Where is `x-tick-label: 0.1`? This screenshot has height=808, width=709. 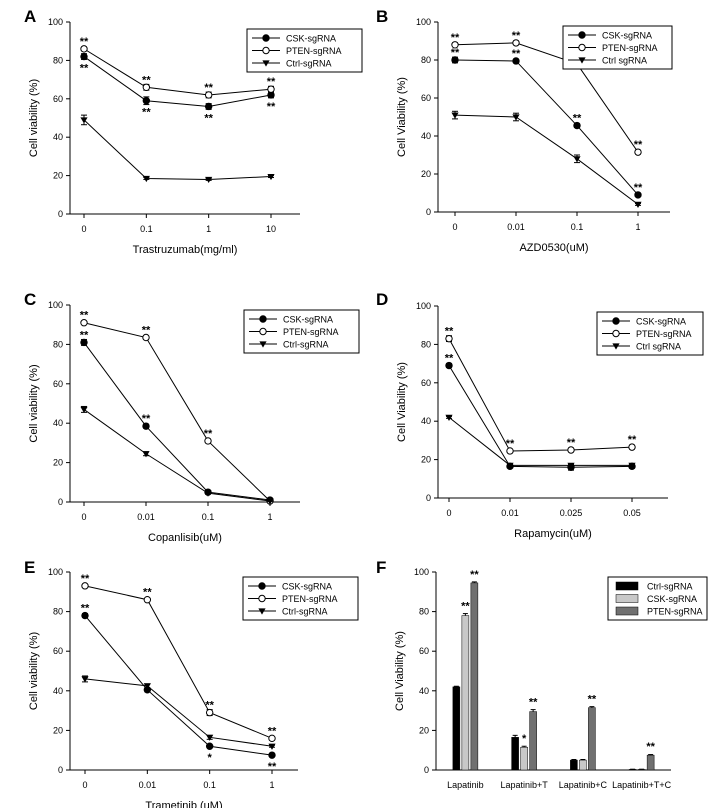 x-tick-label: 0.1 is located at coordinates (208, 517).